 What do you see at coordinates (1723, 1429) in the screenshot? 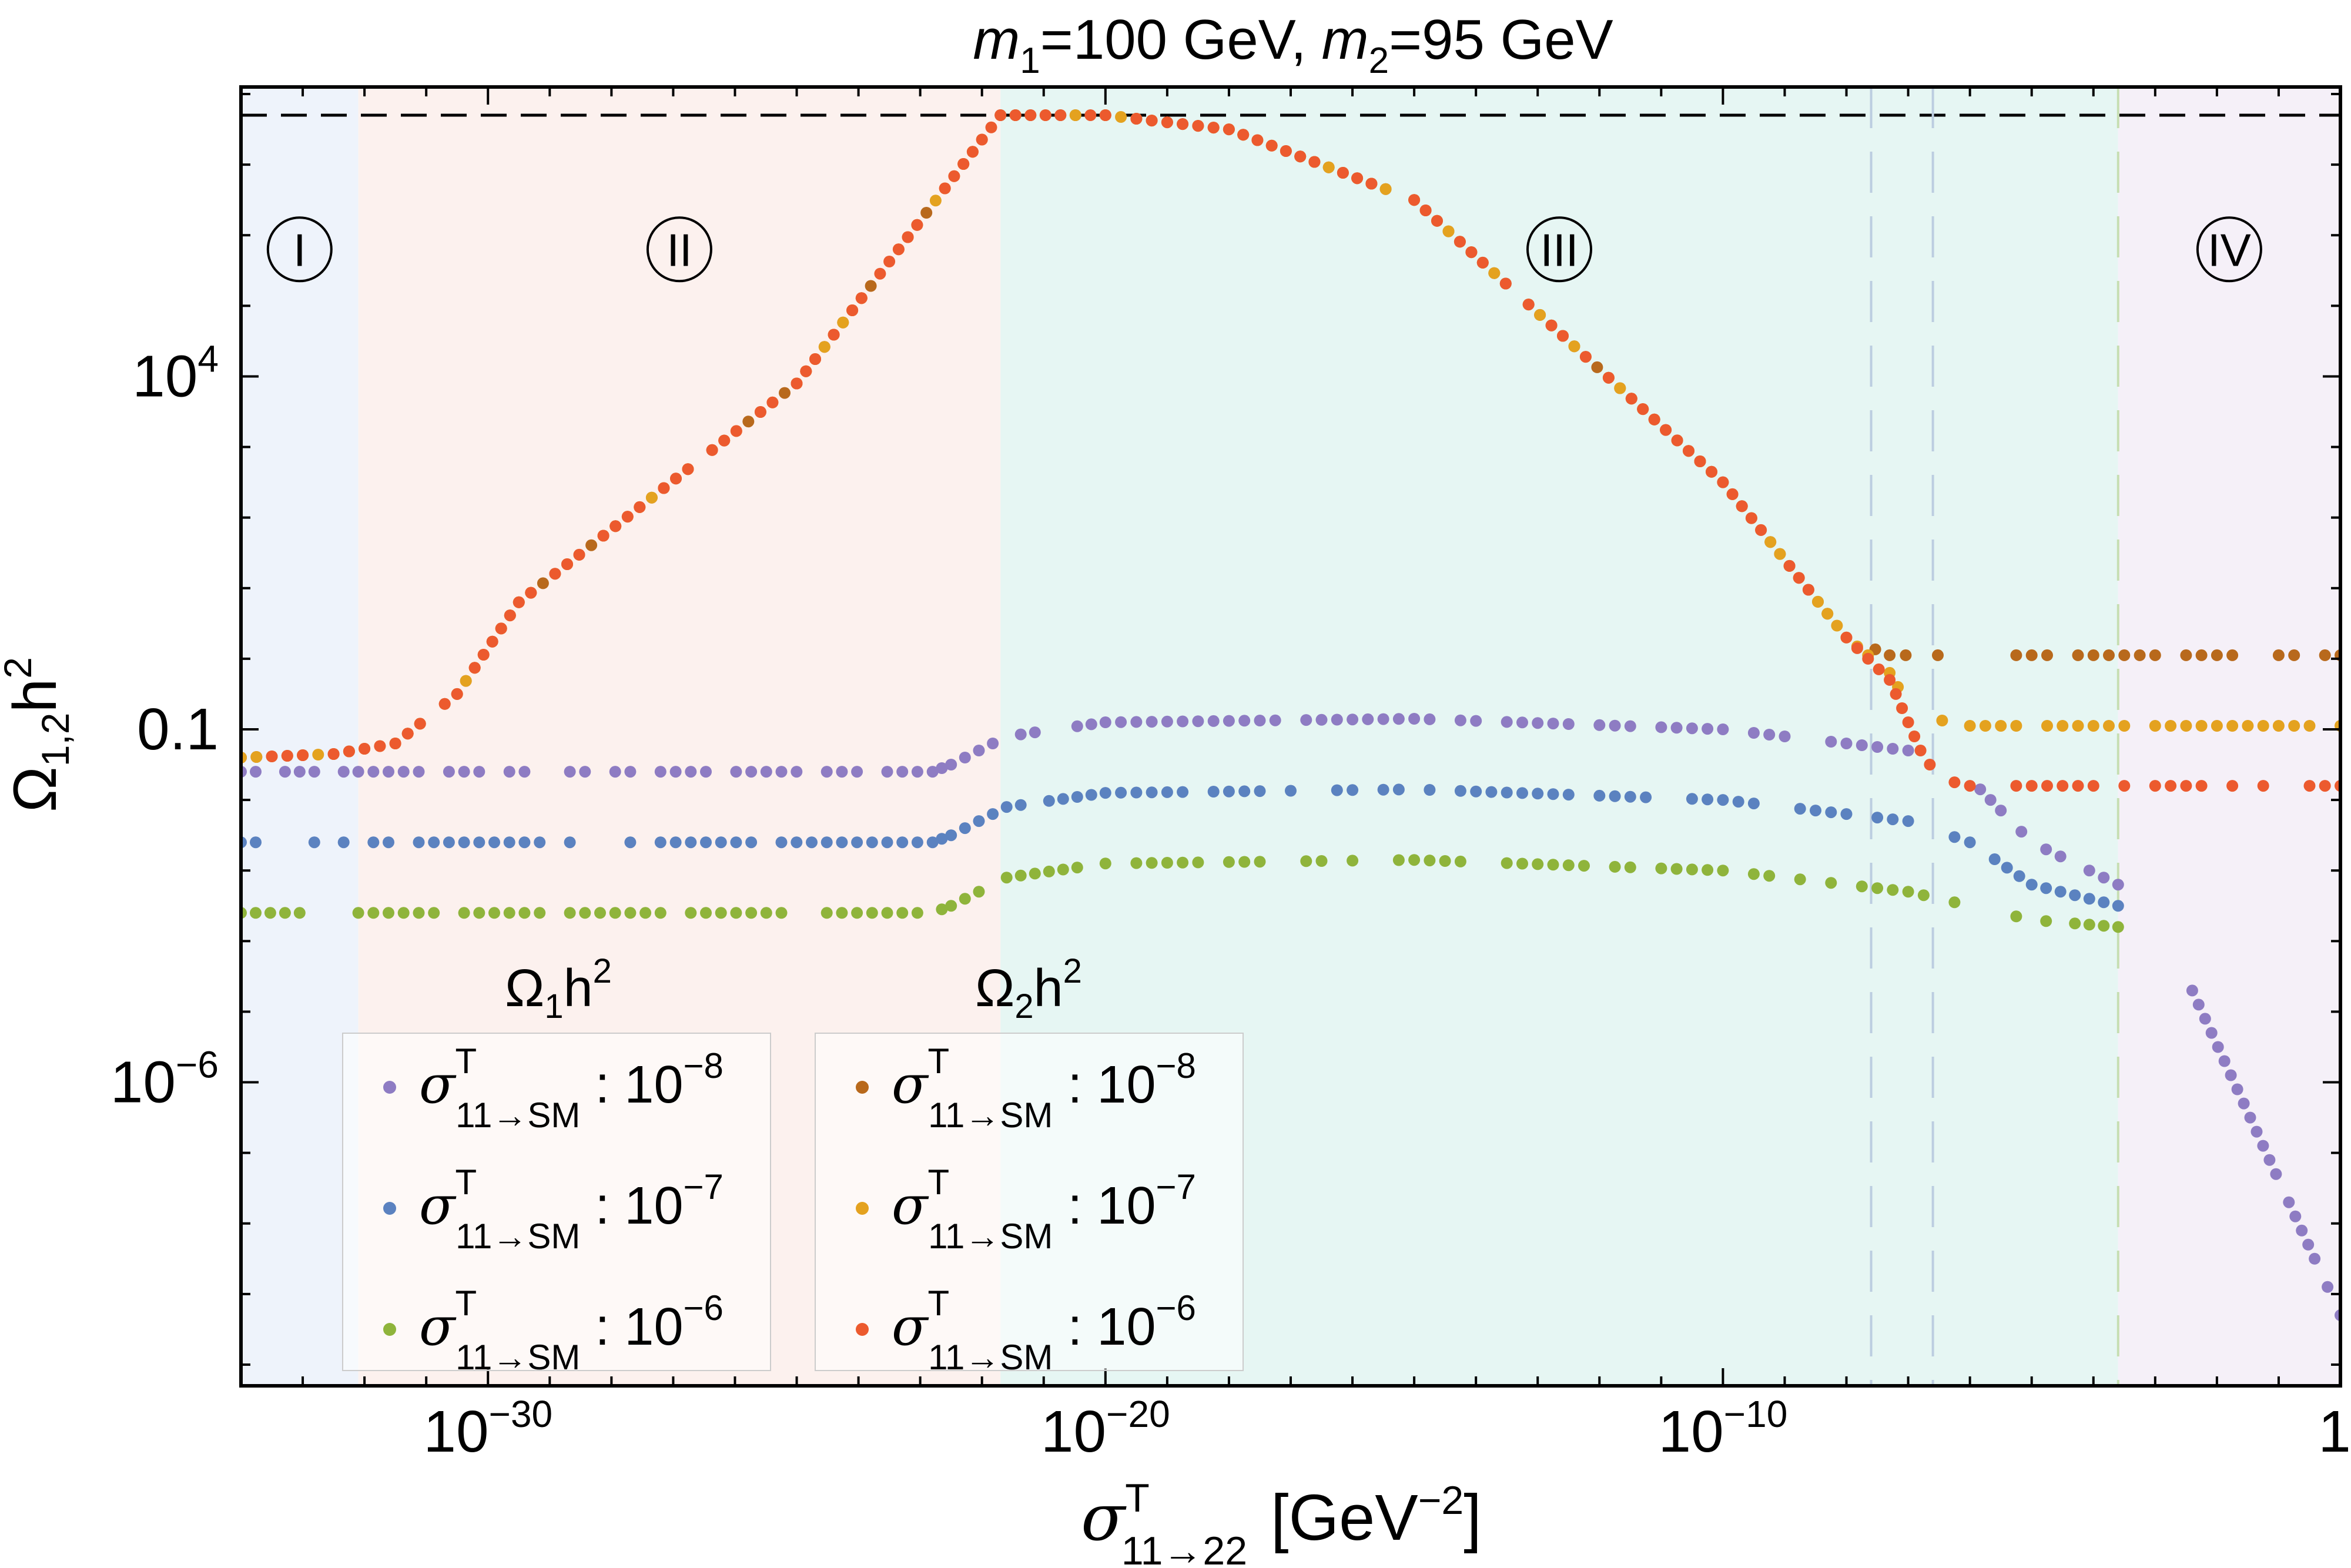
I see `x-tick-label: 10−10` at bounding box center [1723, 1429].